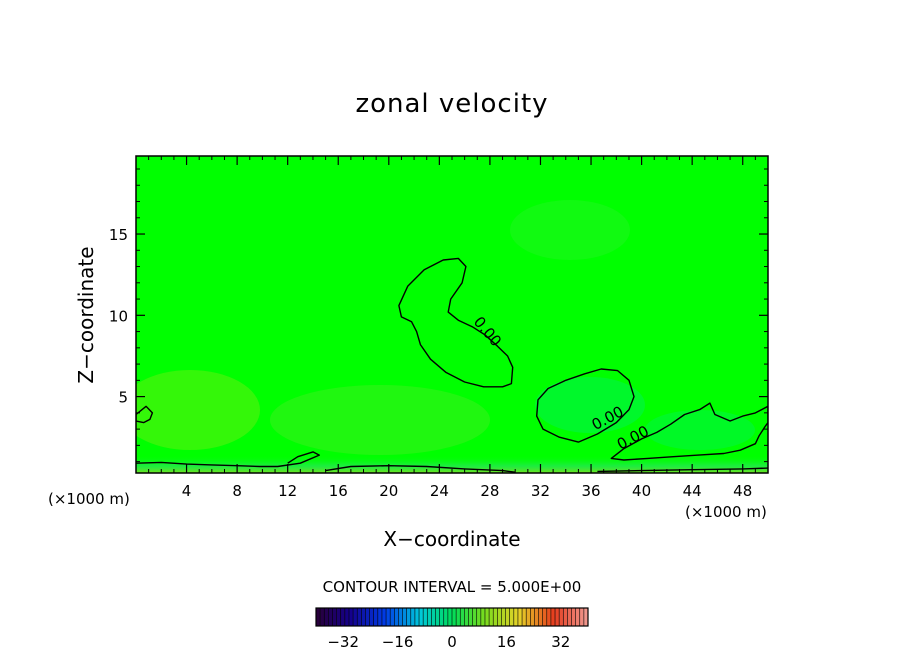 This screenshot has width=904, height=654. Describe the element at coordinates (451, 104) in the screenshot. I see `chart-title: zonal velocity` at that location.